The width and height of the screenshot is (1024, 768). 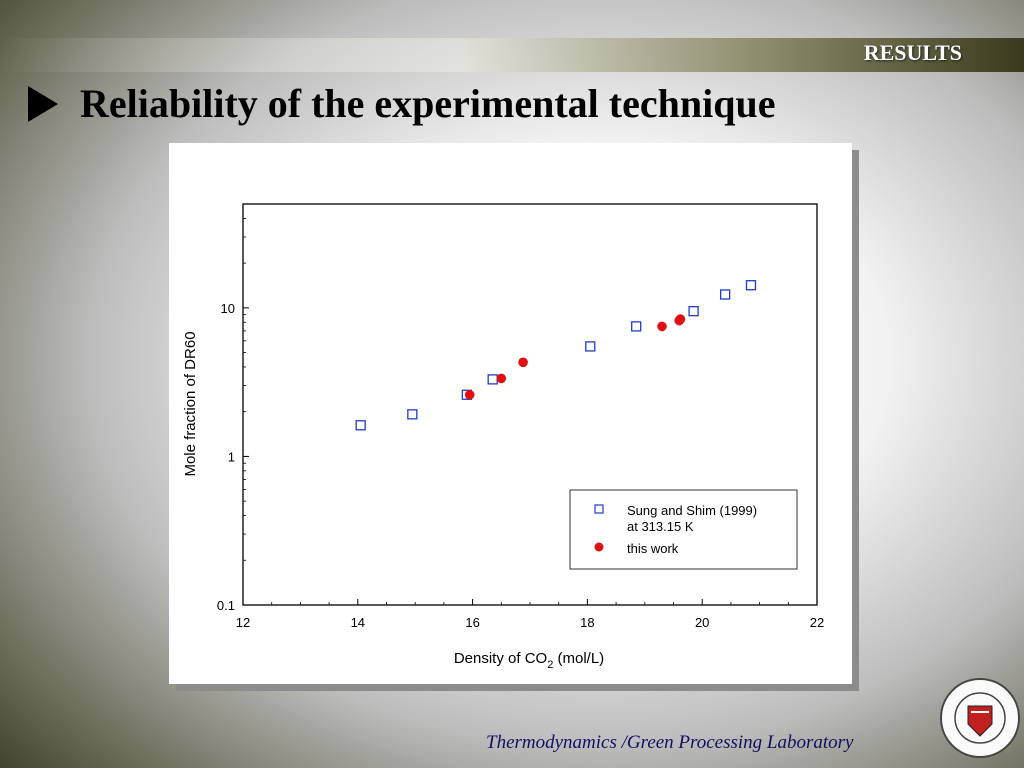 I want to click on data-points, so click(x=556, y=355).